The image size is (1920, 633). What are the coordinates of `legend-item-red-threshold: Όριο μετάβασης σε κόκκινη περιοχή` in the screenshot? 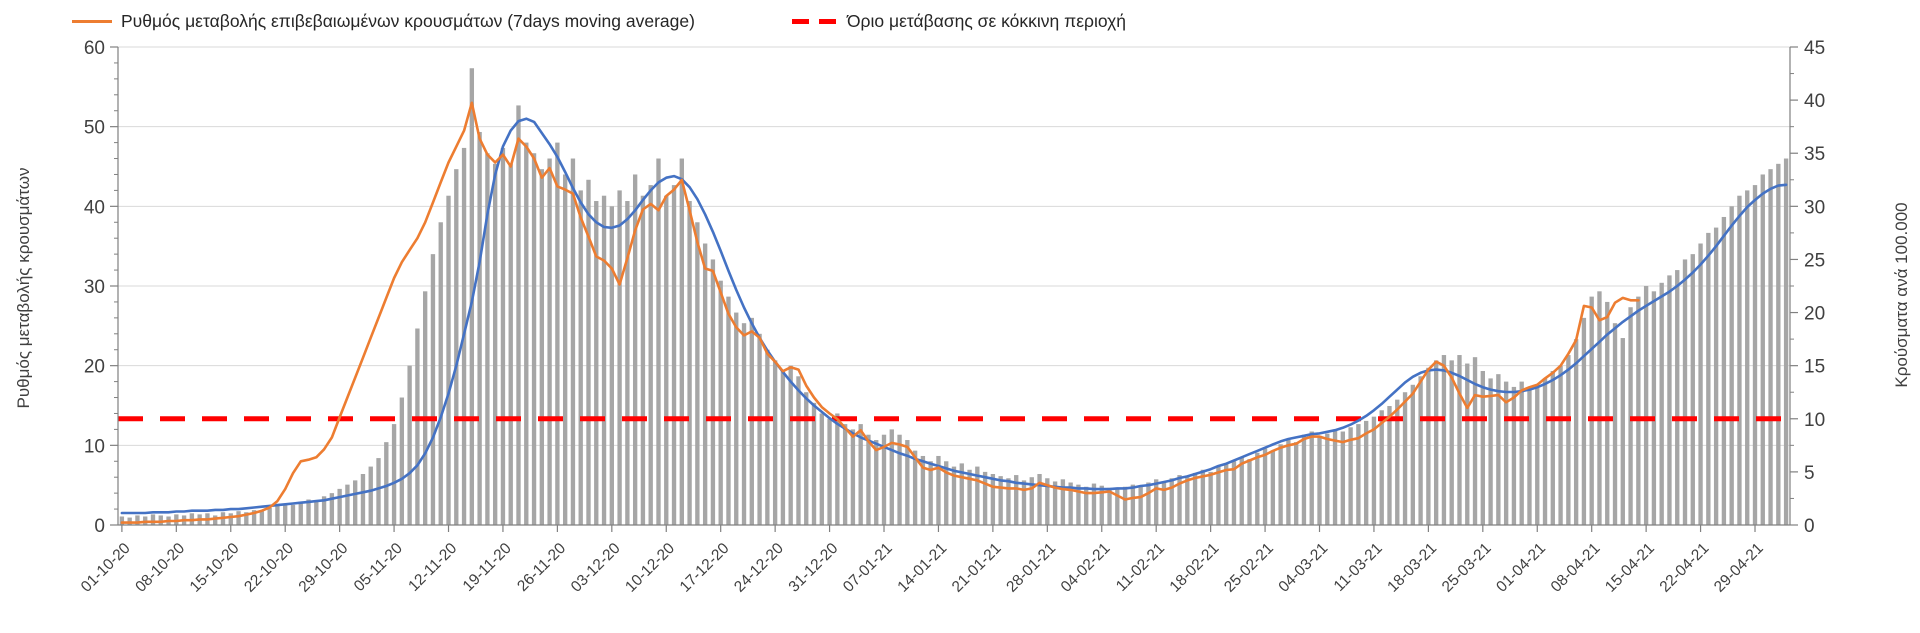 It's located at (959, 21).